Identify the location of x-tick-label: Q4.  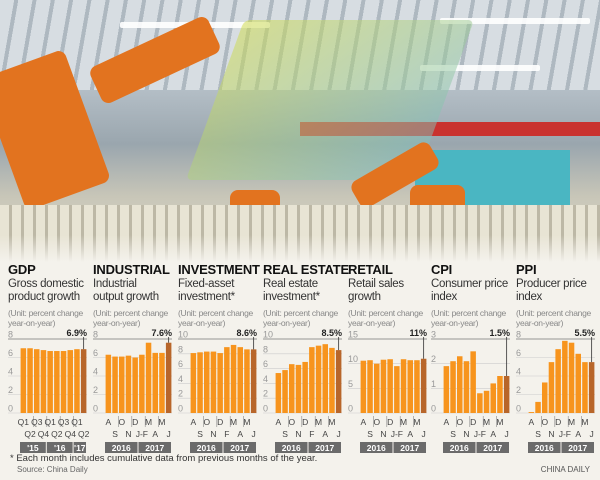
(44, 434).